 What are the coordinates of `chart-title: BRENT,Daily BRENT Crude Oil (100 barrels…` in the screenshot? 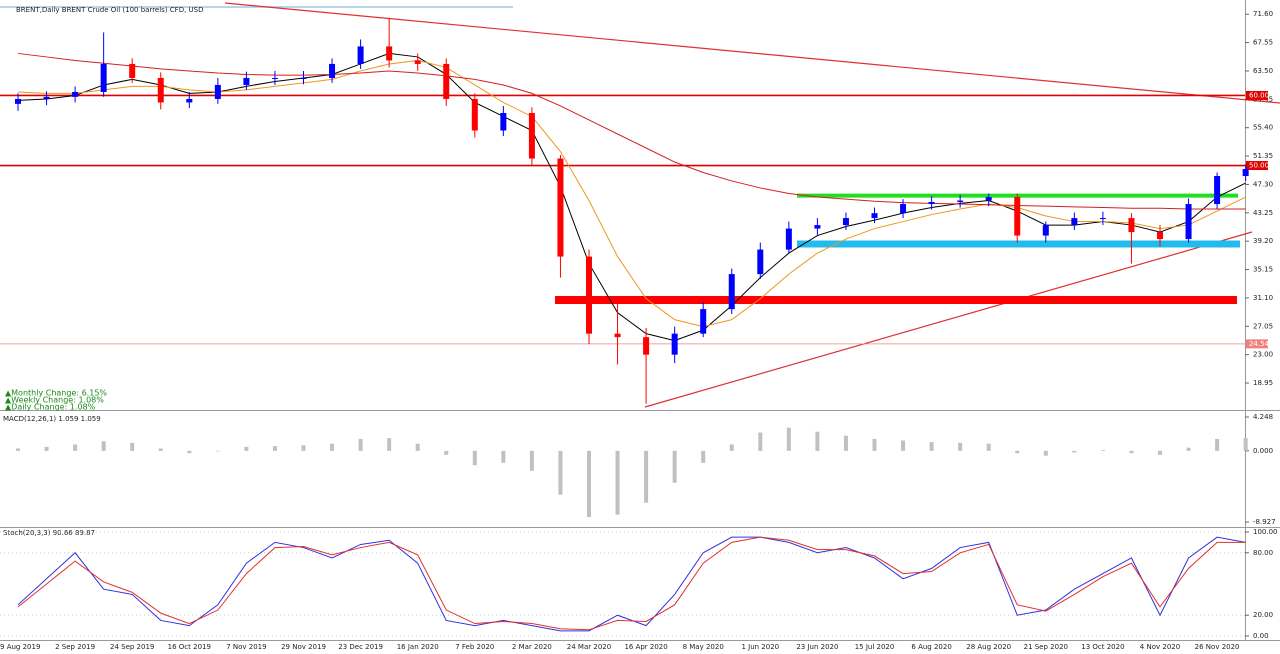 It's located at (110, 10).